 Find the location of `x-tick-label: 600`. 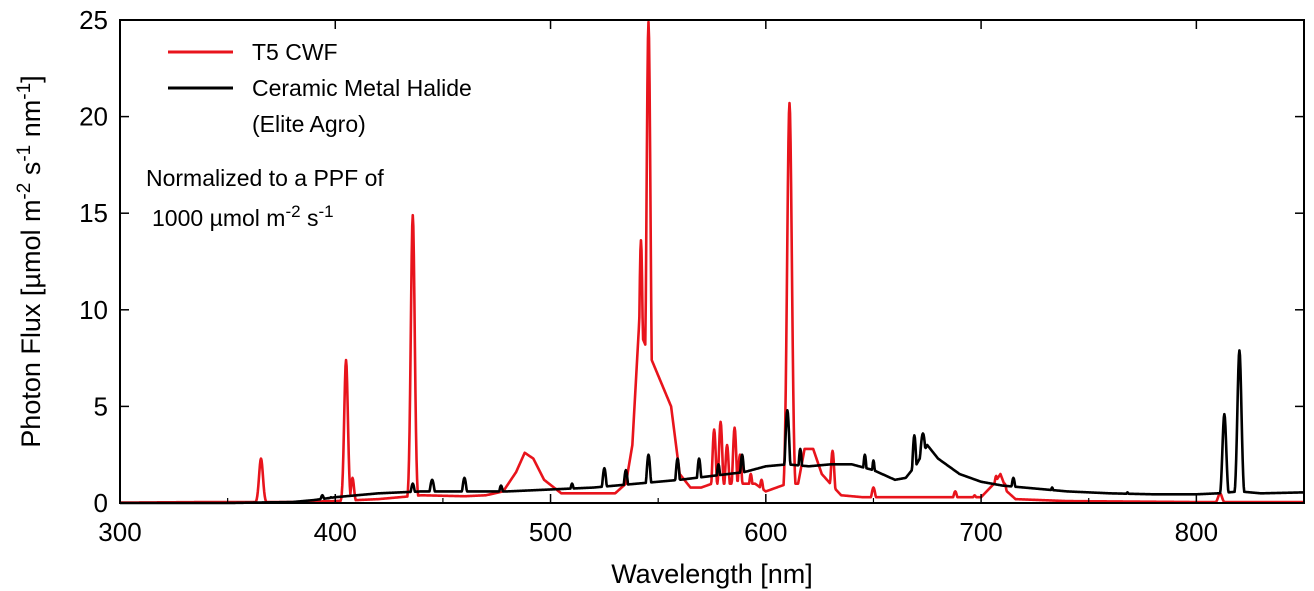

x-tick-label: 600 is located at coordinates (765, 532).